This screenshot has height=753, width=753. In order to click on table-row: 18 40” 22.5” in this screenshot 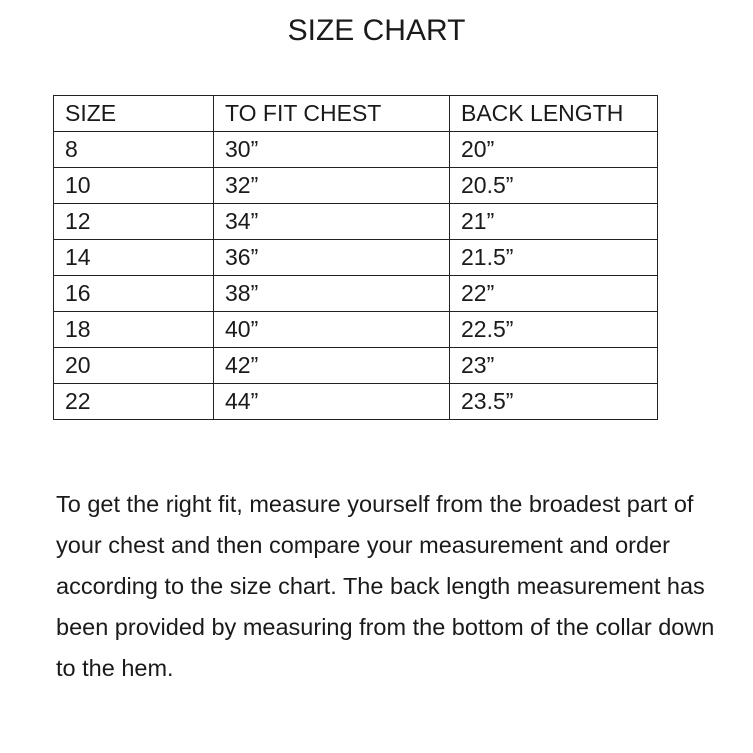, I will do `click(355, 329)`.